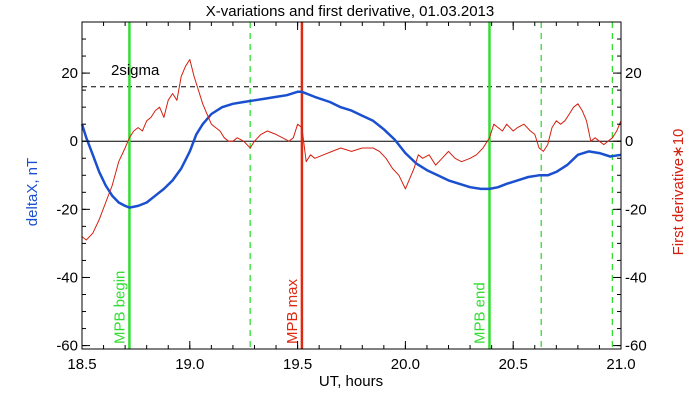 This screenshot has height=400, width=700. Describe the element at coordinates (119, 307) in the screenshot. I see `vertical-line-label-0: MPB begin` at that location.